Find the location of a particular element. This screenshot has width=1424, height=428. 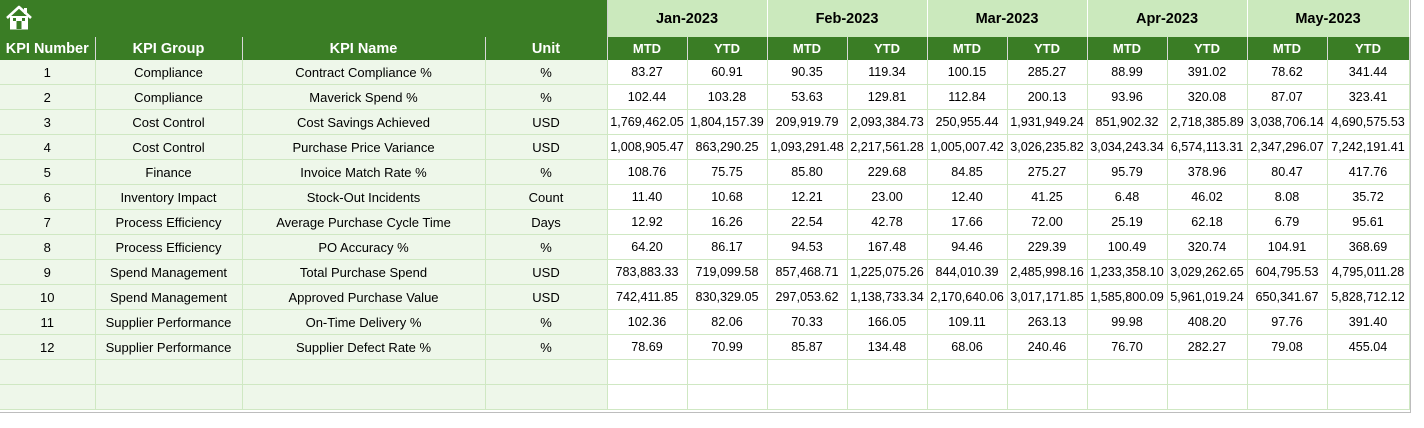

mtd-value-cell: 83.27 is located at coordinates (647, 72).